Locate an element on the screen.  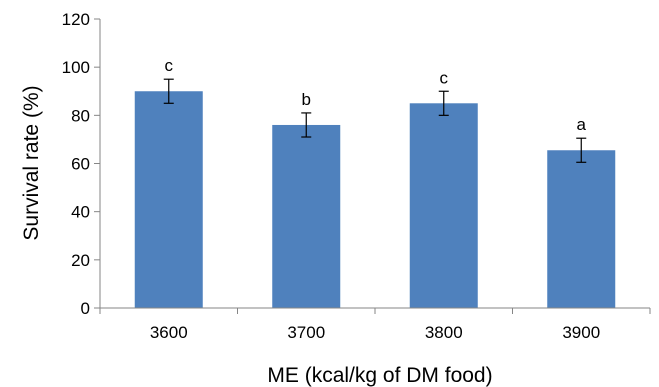
y-tick-label-100: 100 is located at coordinates (76, 67).